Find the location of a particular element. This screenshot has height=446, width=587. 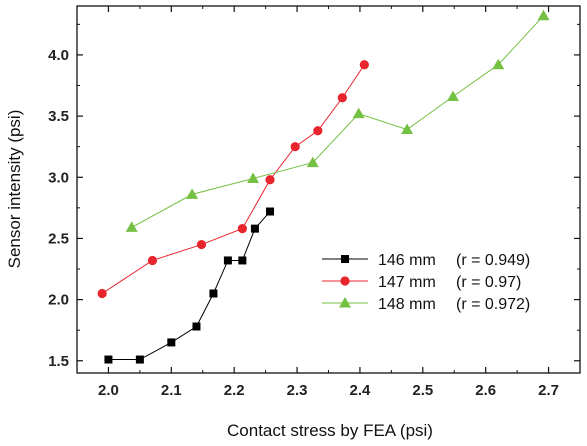

legend-r-value: (r = 0.949) is located at coordinates (493, 260).